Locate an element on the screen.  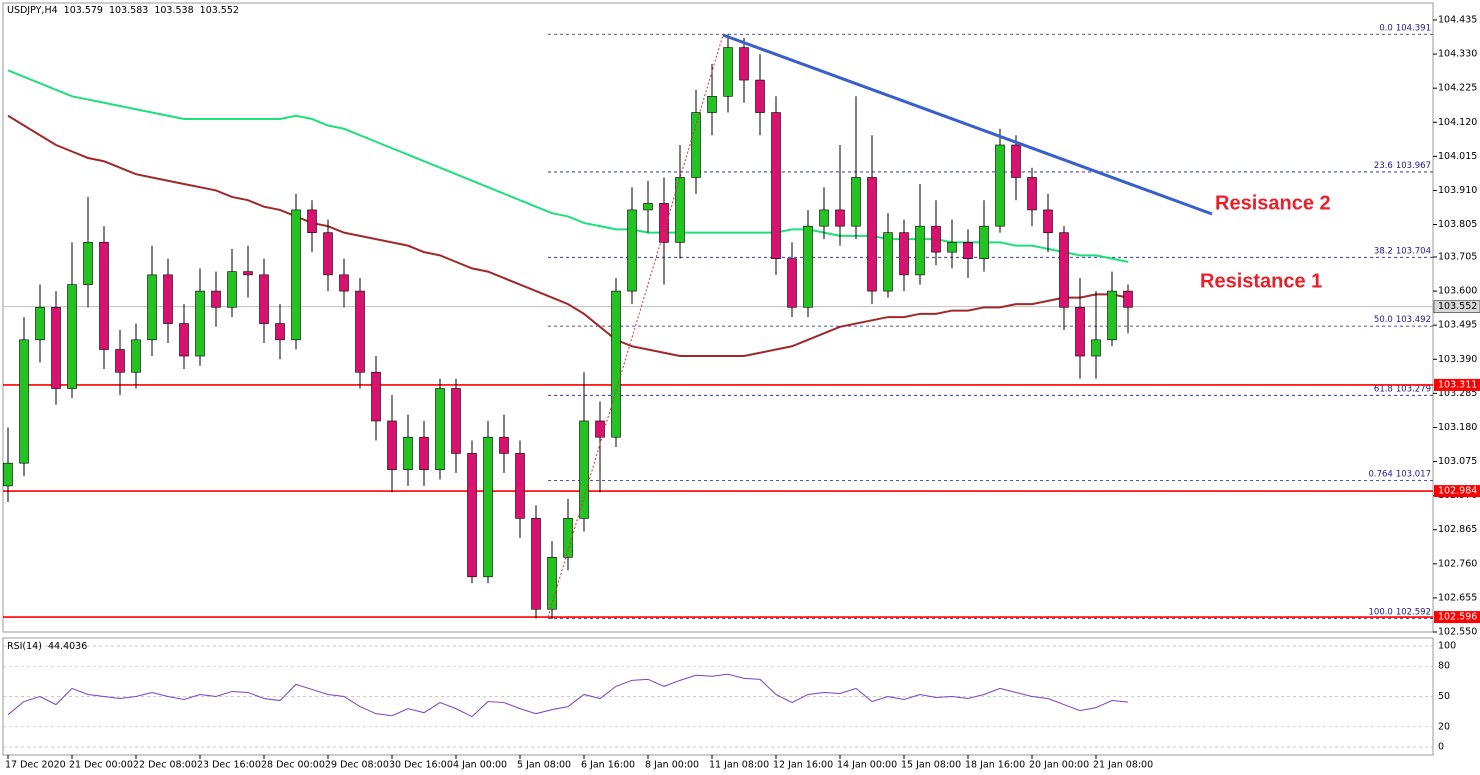
level-label: 102.984 is located at coordinates (1457, 491).